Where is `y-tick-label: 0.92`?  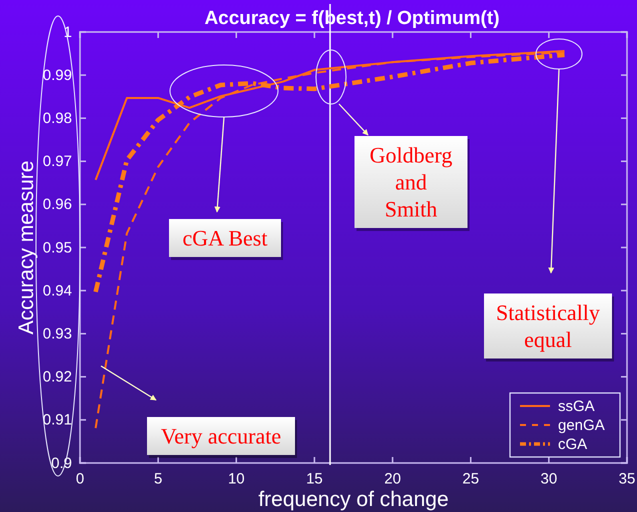
y-tick-label: 0.92 is located at coordinates (57, 377).